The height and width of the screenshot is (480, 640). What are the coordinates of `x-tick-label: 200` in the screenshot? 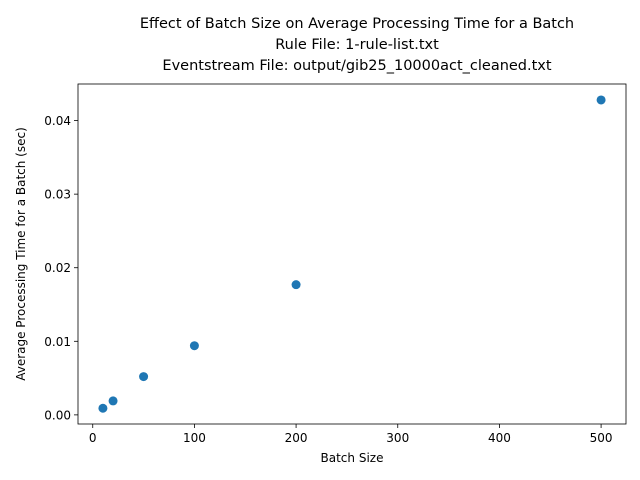 It's located at (296, 438).